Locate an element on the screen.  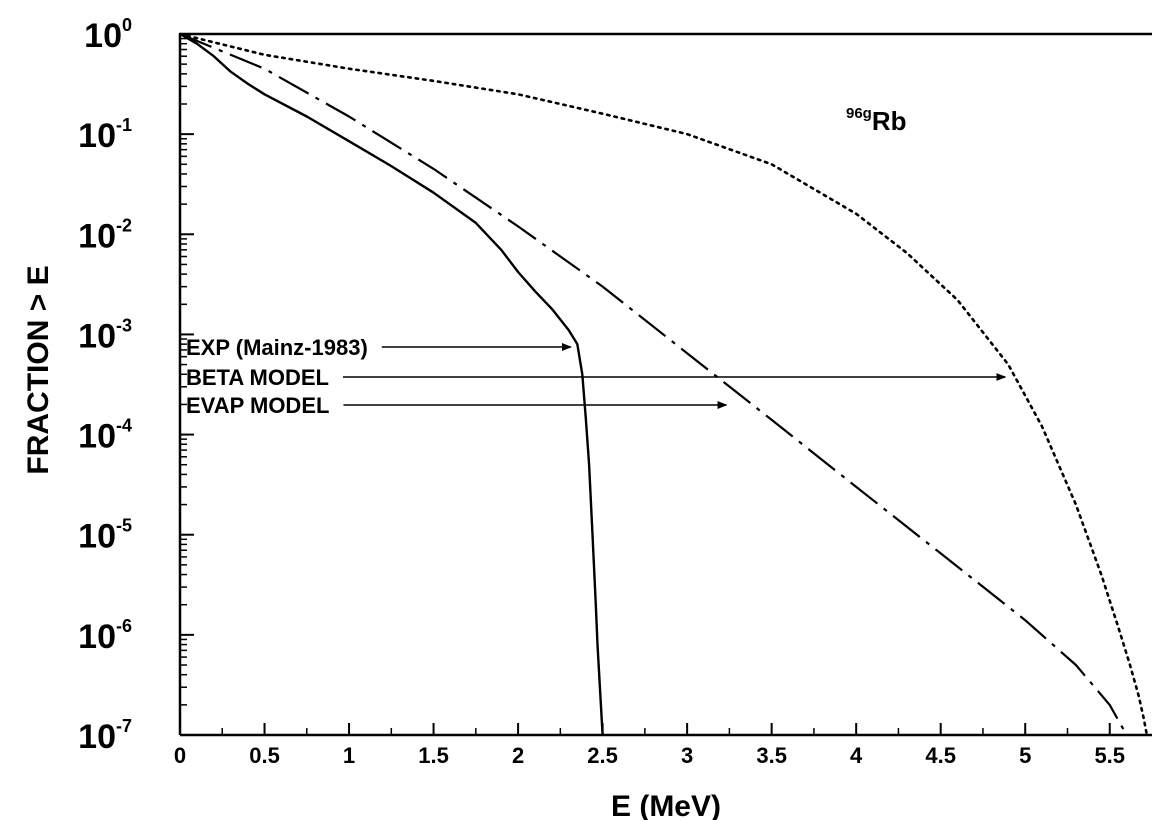
y-tick-exponent: -1 is located at coordinates (124, 125).